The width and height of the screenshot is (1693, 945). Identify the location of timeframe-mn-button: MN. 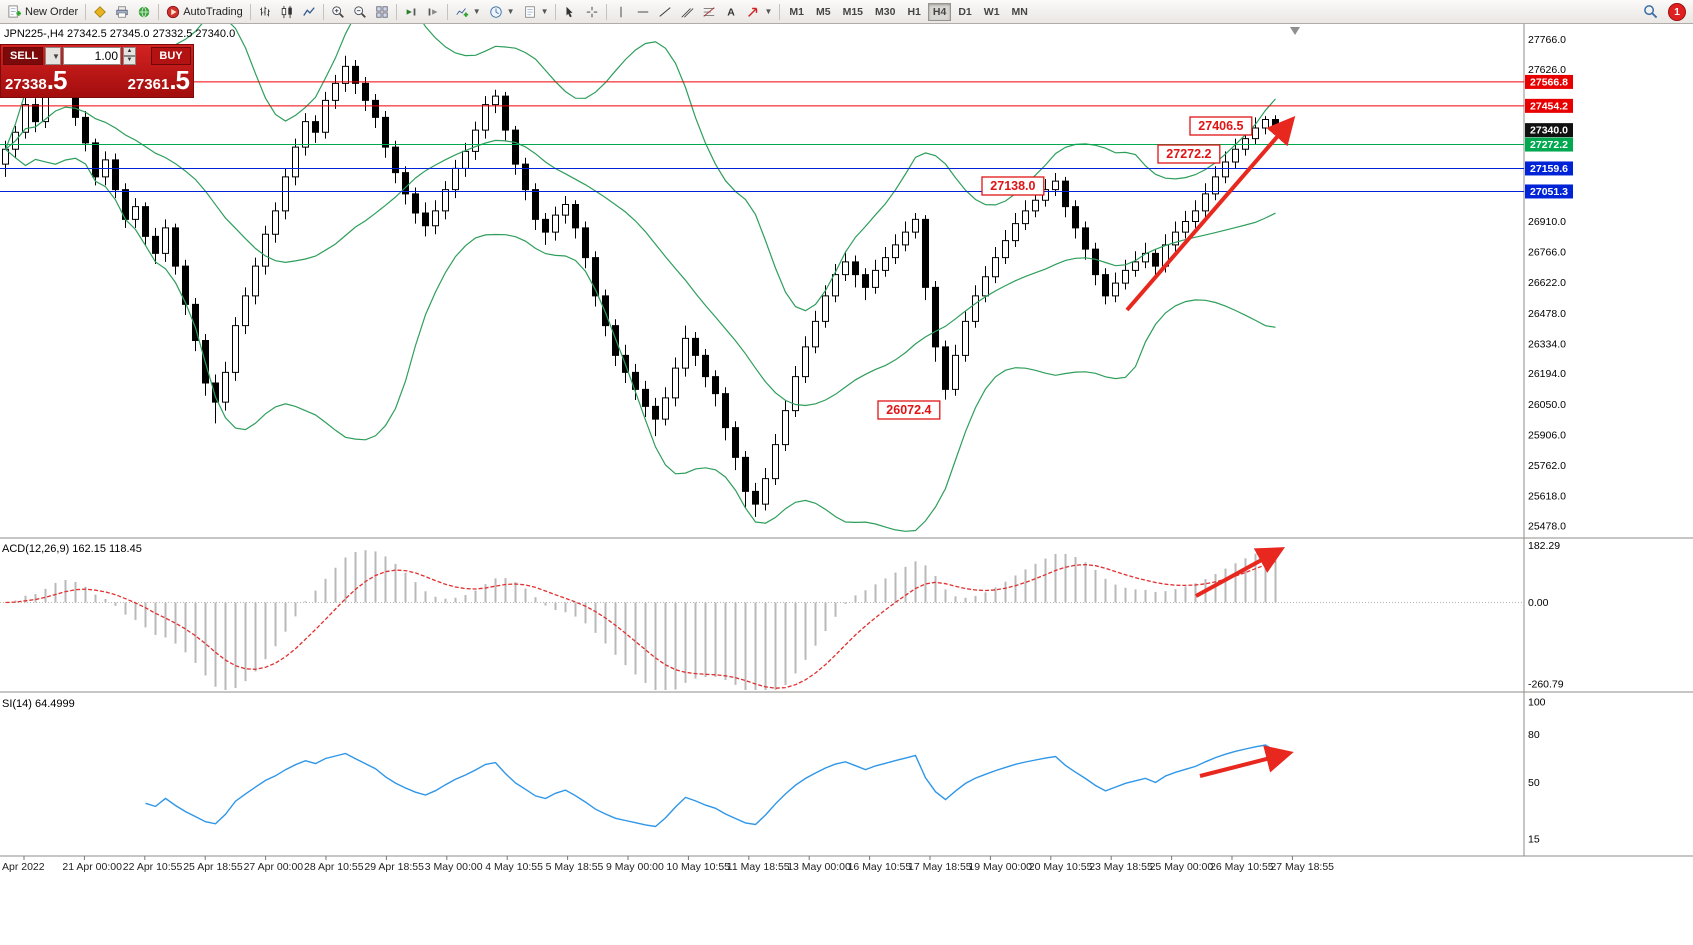
(1020, 12).